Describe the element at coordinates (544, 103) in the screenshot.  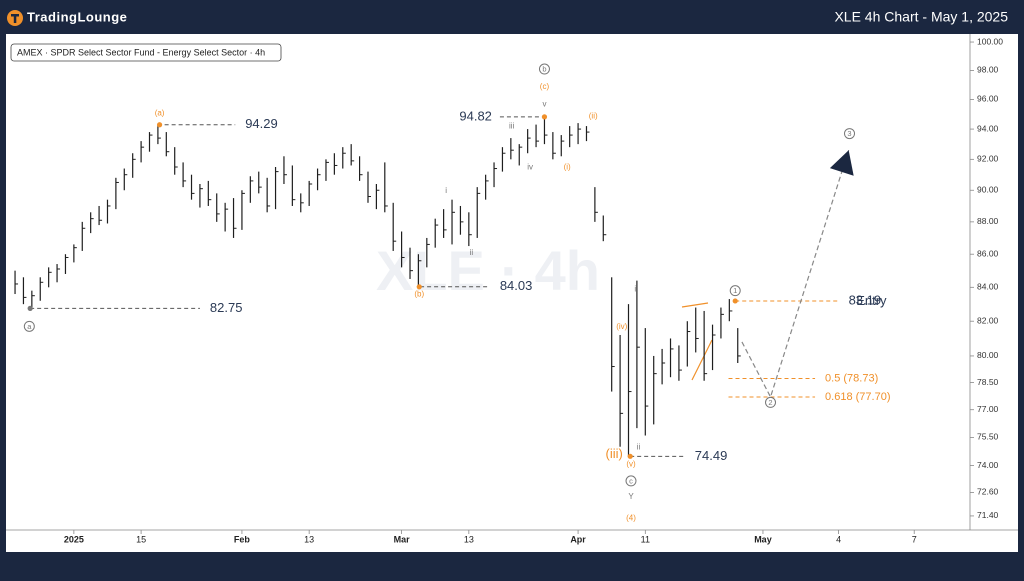
I see `wave-label: v` at that location.